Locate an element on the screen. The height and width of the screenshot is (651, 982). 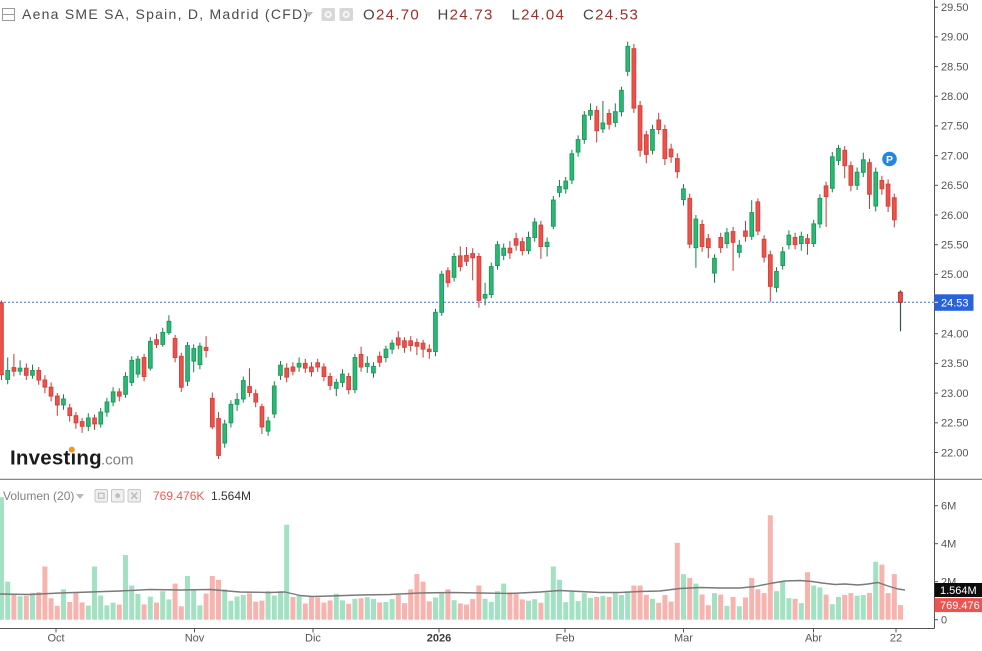
svg-text: 29.00 is located at coordinates (955, 38).